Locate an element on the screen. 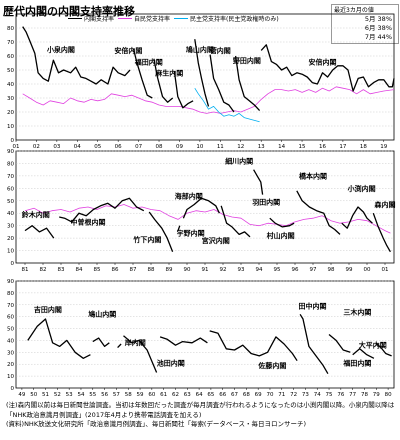 This screenshot has width=400, height=440. cabinet-label: 鈴木内閣 is located at coordinates (36, 214).